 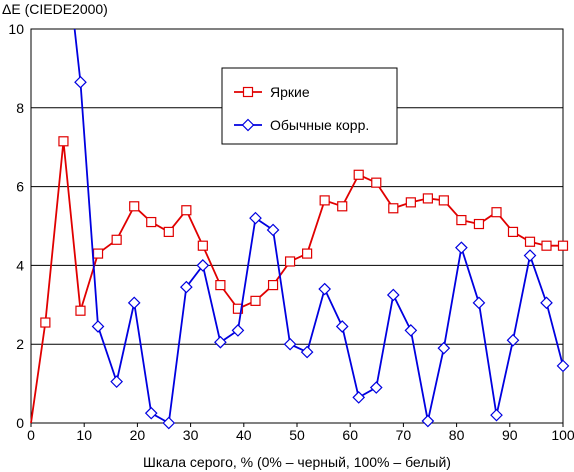 I want to click on legend: Яркие Обычные корр., so click(x=309, y=106).